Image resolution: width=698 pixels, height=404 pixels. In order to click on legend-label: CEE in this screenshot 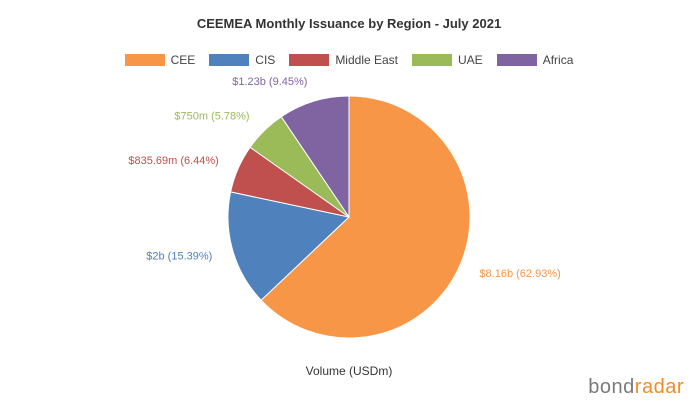, I will do `click(183, 60)`.